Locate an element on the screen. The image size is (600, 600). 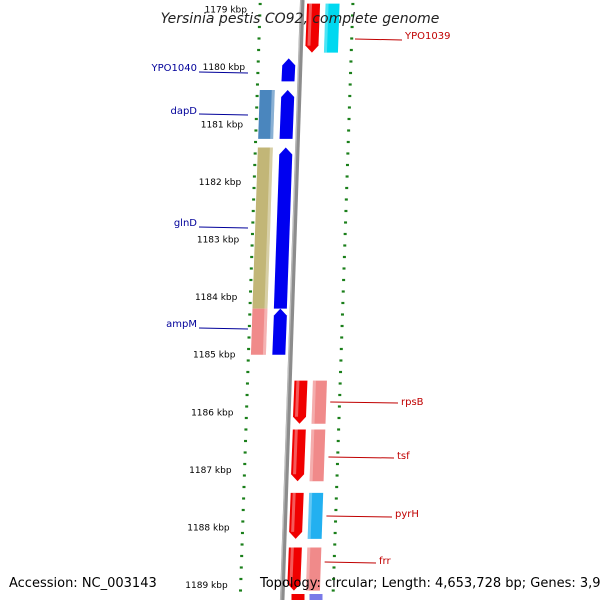
gene-label-tsf: tsf is located at coordinates (403, 456).